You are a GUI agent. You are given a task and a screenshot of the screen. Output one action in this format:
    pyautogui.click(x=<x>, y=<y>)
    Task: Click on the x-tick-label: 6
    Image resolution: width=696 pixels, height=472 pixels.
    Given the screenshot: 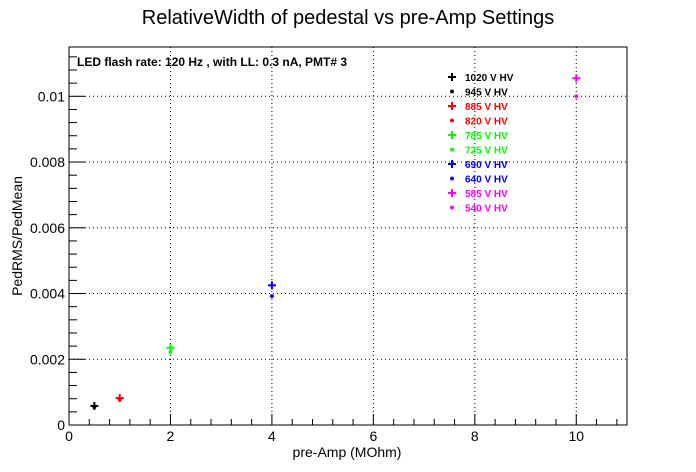 What is the action you would take?
    pyautogui.click(x=373, y=436)
    